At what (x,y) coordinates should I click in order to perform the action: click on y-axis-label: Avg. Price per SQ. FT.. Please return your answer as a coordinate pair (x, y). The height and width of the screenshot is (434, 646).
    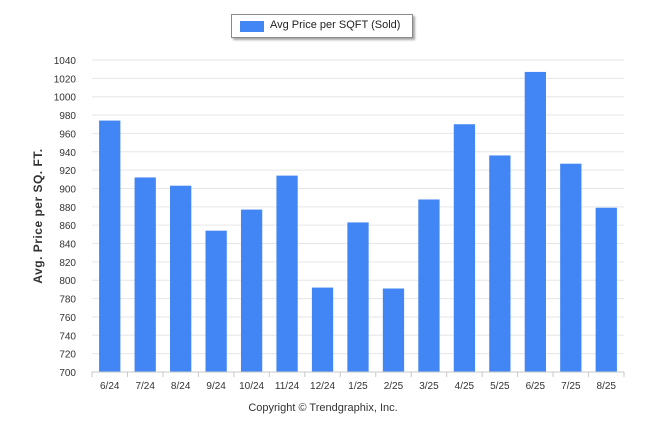
    Looking at the image, I should click on (38, 216).